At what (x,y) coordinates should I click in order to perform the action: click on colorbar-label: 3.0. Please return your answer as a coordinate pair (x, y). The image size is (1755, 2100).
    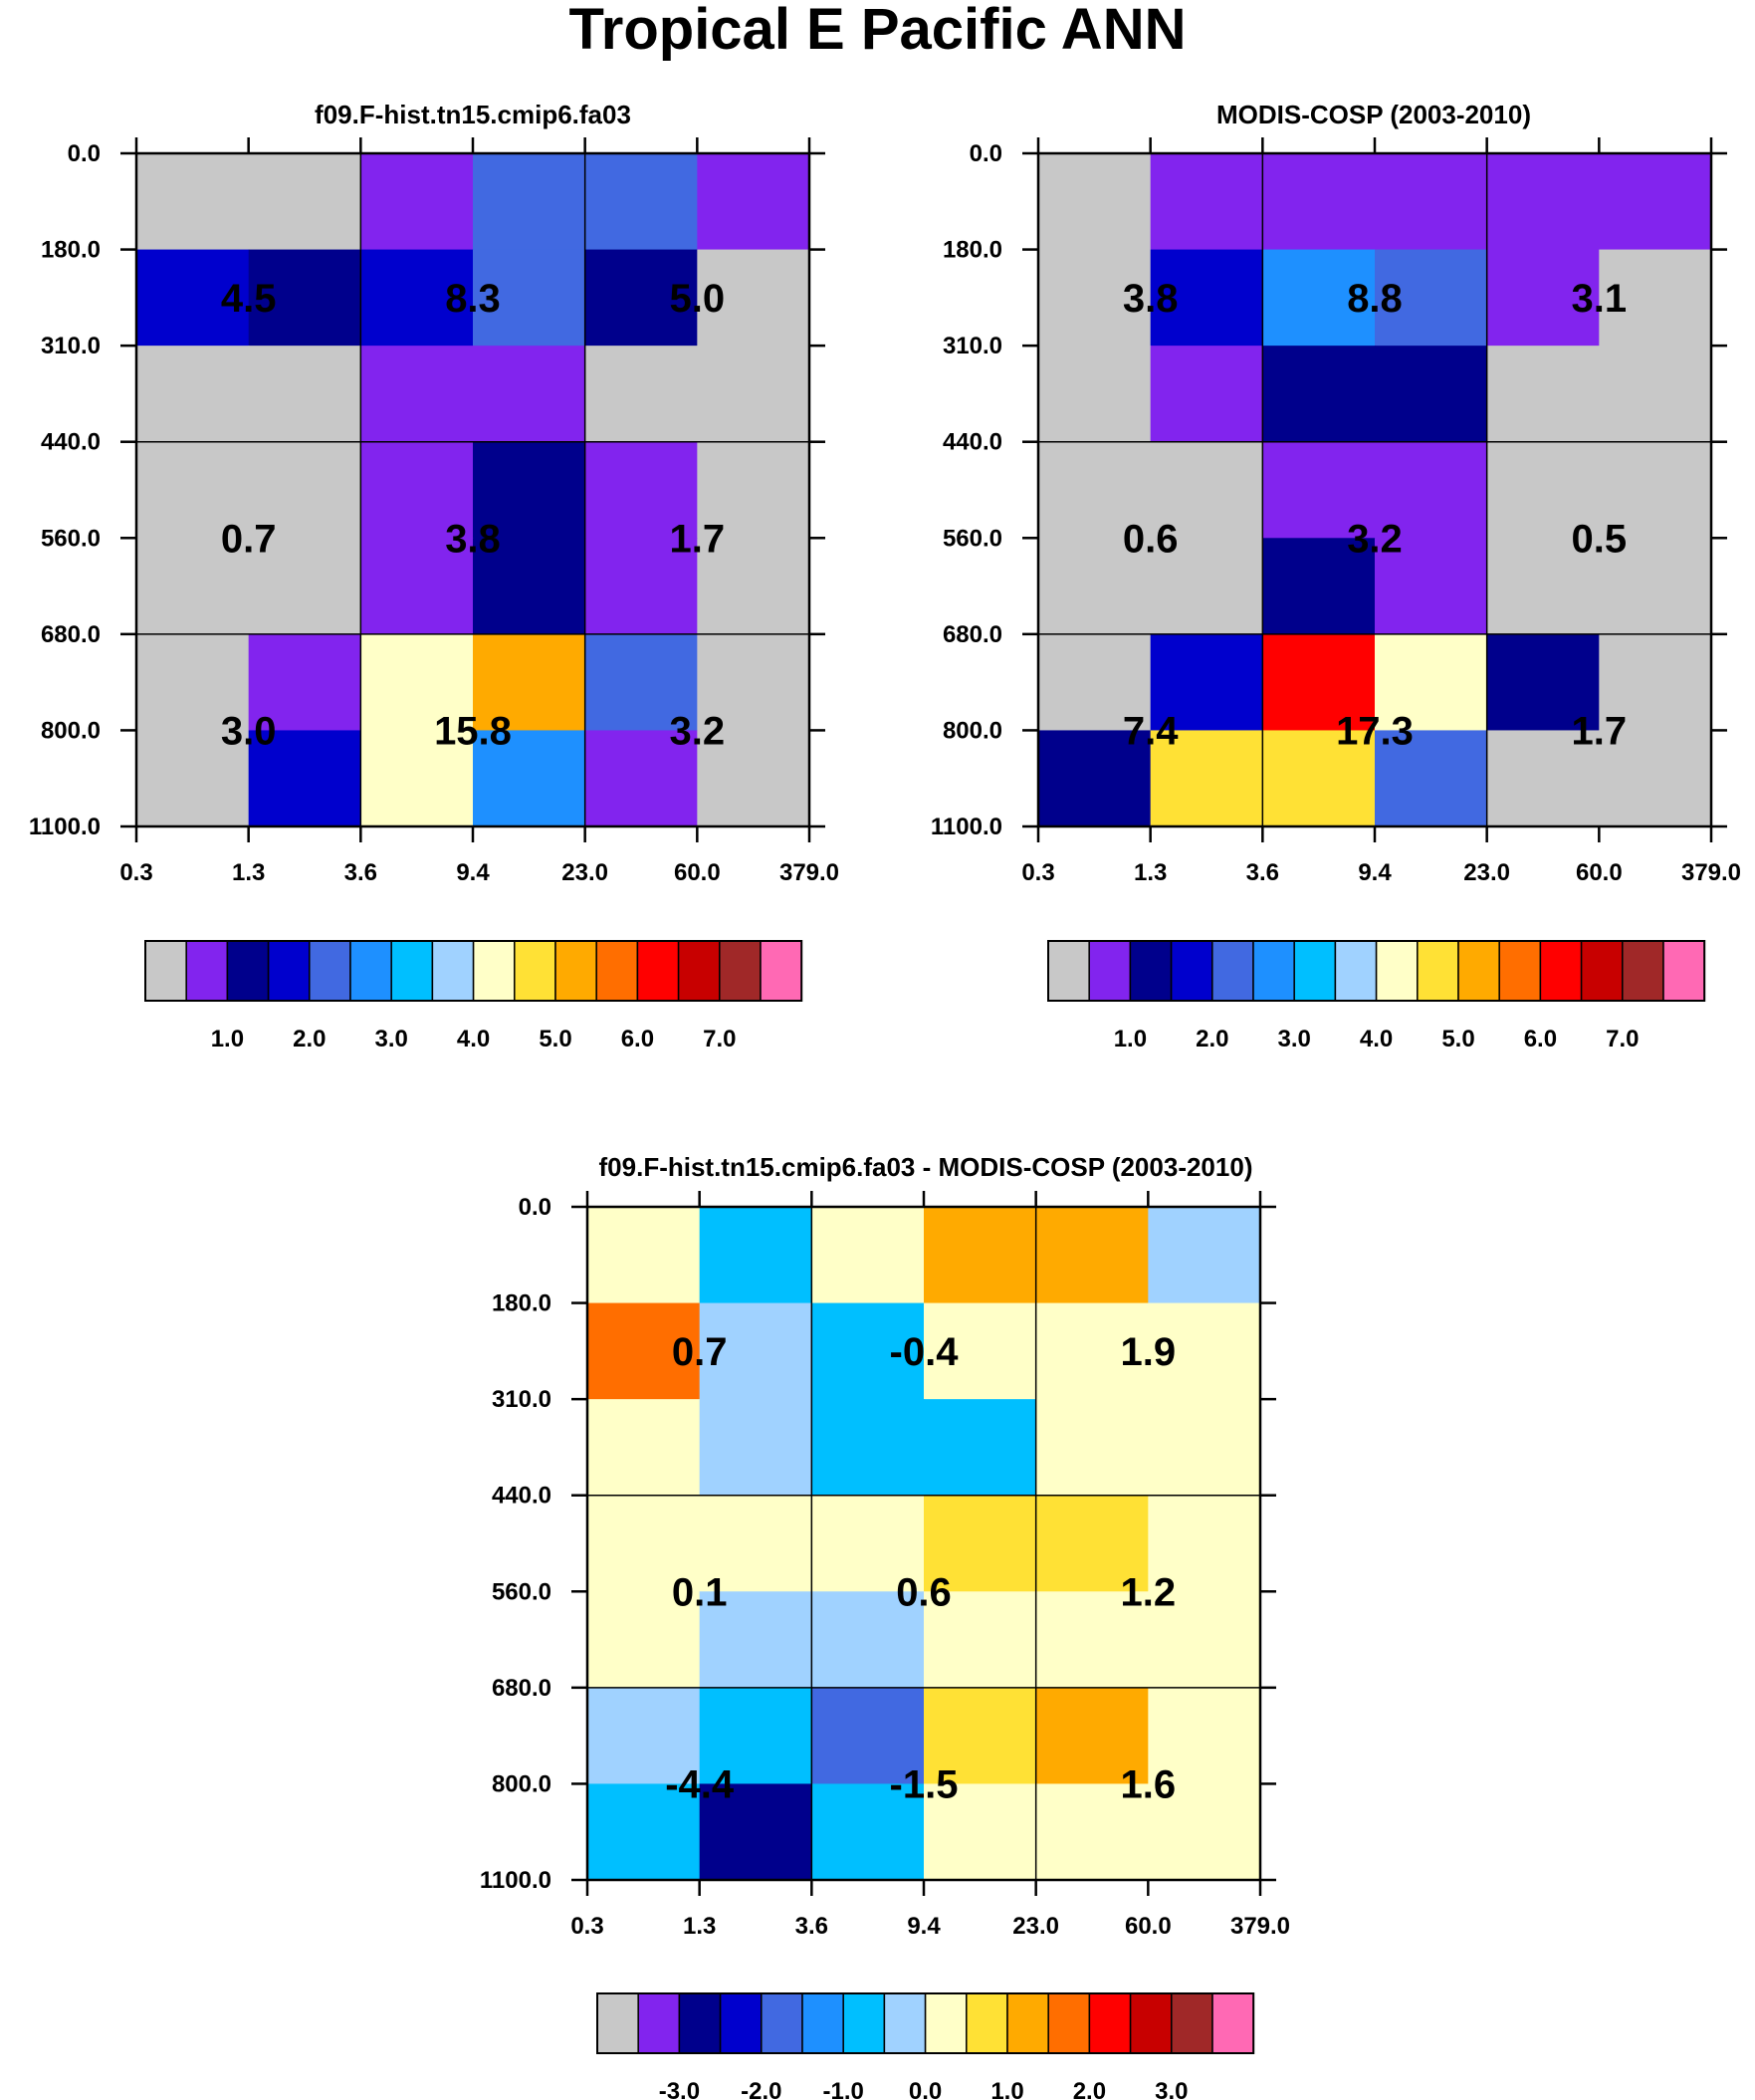
    Looking at the image, I should click on (1294, 1039).